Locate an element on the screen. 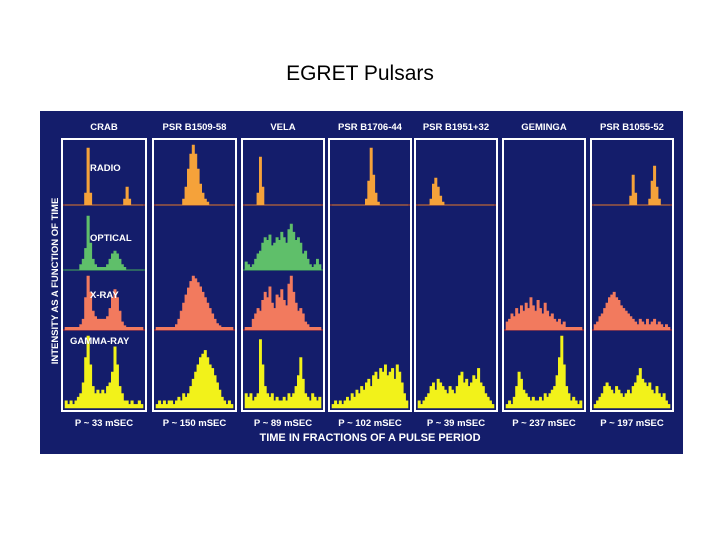  pulsar-column-psr-b1951-32: PSR B1951+32 P ~ 39 mSEC is located at coordinates (456, 275).